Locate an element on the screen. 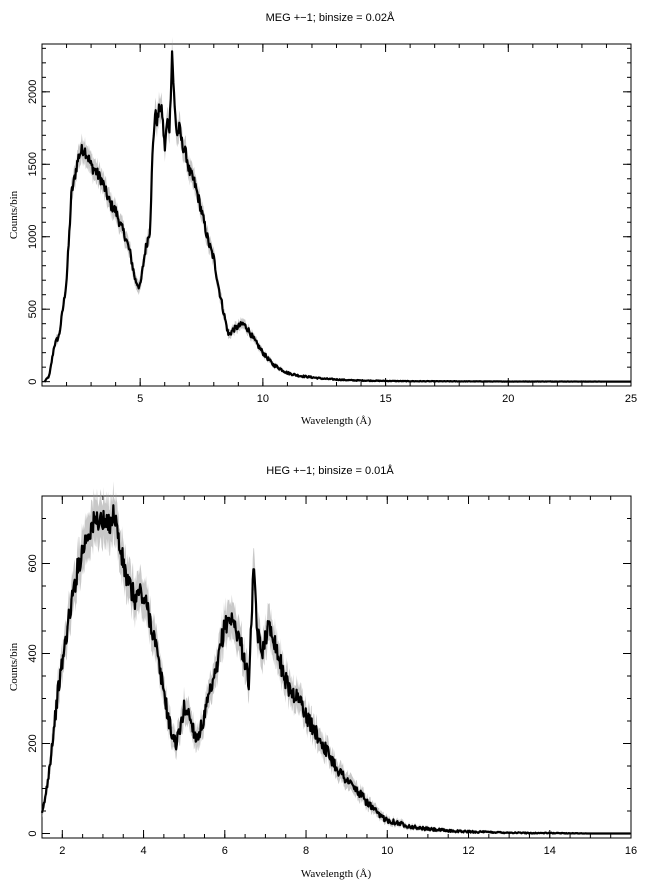  heg-y-tick-label: 400 is located at coordinates (33, 653).